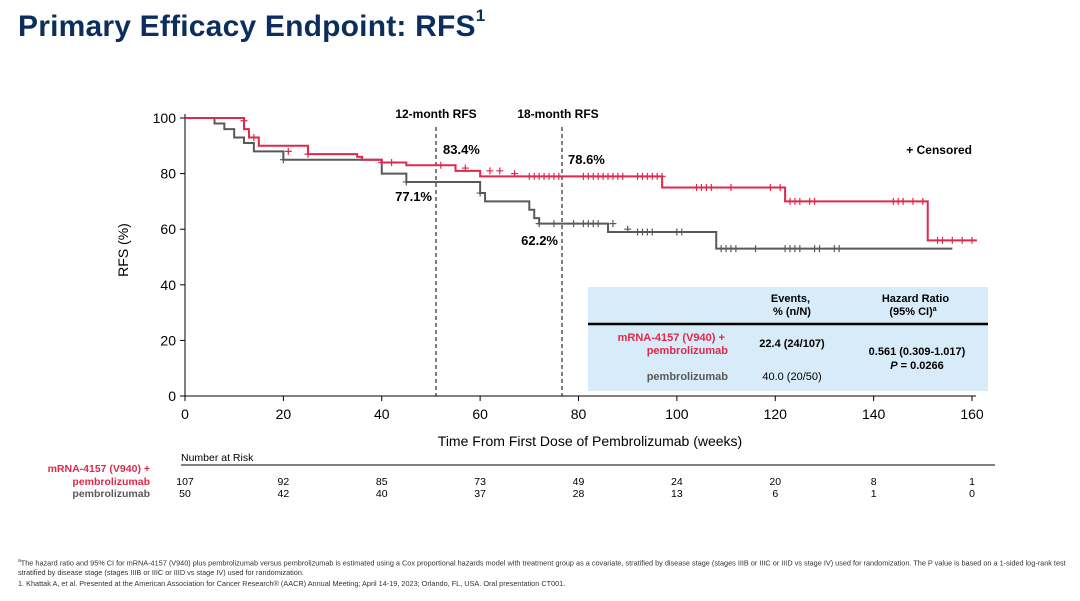 The width and height of the screenshot is (1080, 601). I want to click on risk-value-control: 0, so click(972, 494).